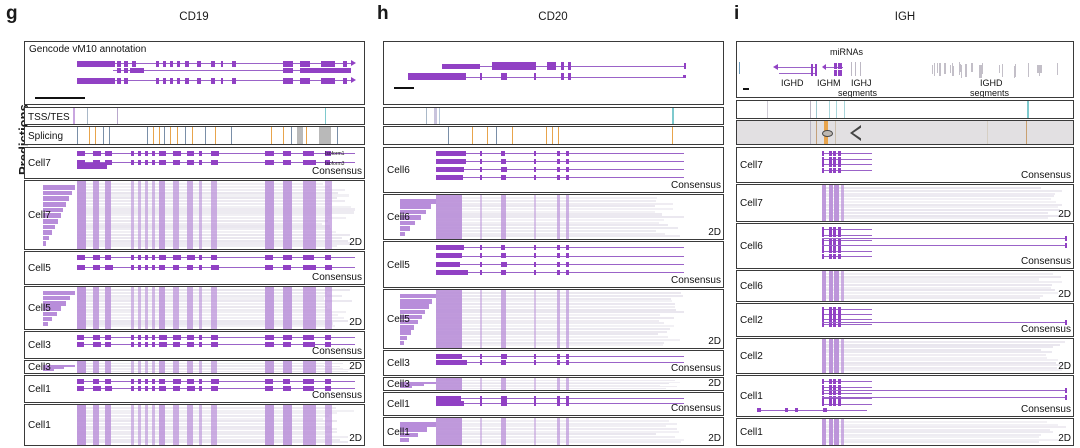  I want to click on splicing-track-h, so click(553, 135).